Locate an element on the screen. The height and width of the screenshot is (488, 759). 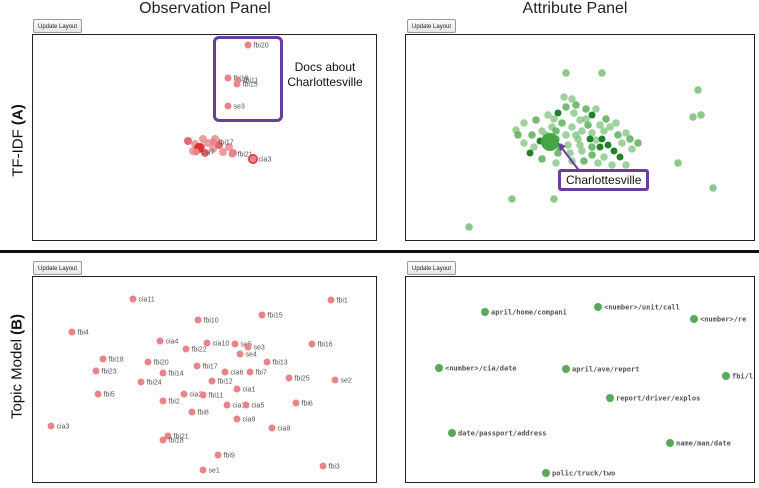
topic-doc-point: se2 is located at coordinates (341, 380).